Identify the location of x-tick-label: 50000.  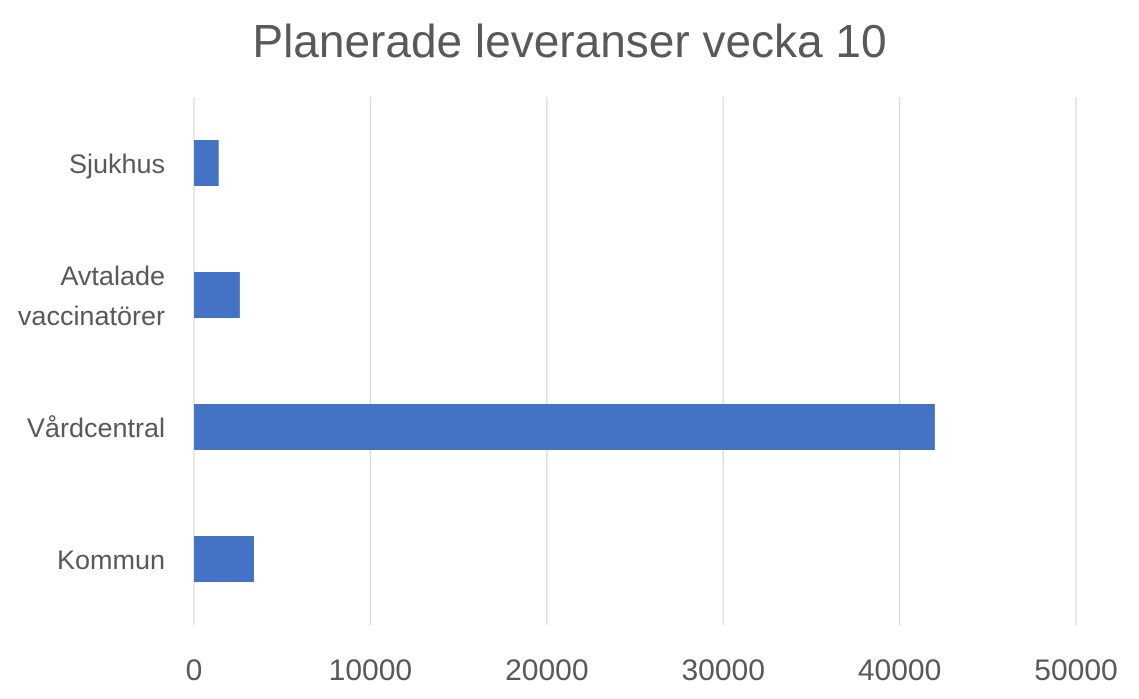
(1075, 670).